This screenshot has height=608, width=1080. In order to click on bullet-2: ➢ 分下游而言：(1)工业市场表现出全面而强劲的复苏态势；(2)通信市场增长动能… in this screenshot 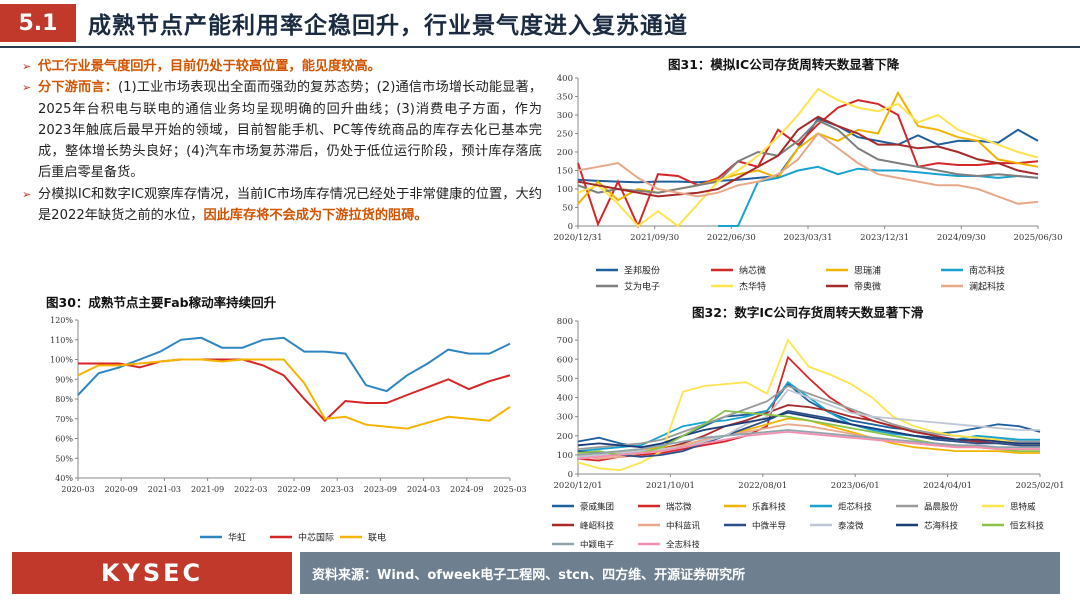, I will do `click(282, 130)`.